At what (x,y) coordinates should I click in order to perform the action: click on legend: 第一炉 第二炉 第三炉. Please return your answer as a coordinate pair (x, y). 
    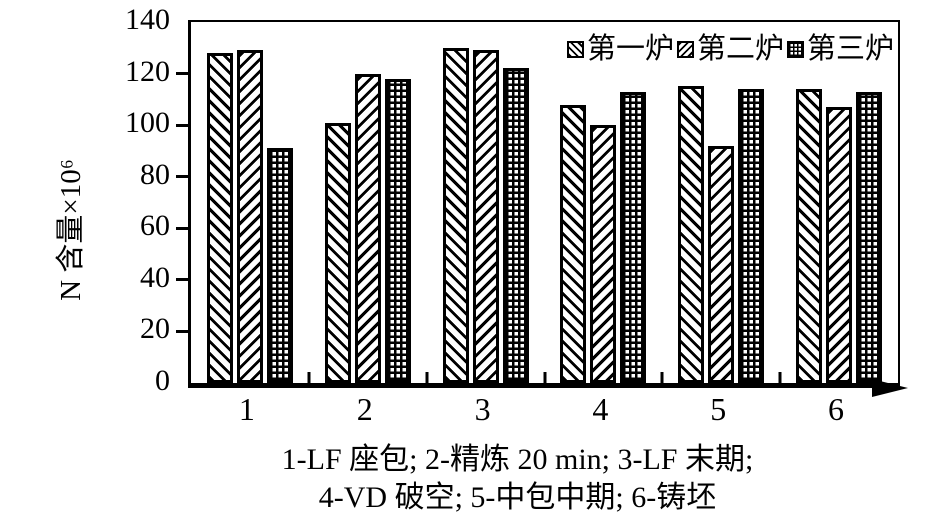
    Looking at the image, I should click on (729, 49).